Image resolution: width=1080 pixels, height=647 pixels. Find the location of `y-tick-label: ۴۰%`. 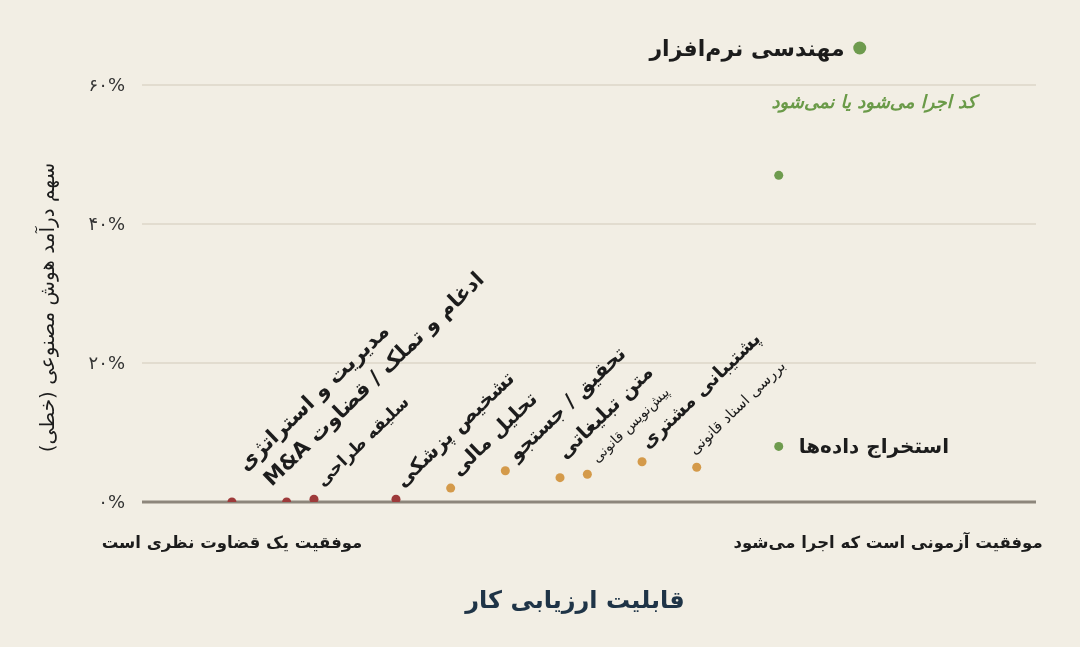

y-tick-label: ۴۰% is located at coordinates (106, 224).